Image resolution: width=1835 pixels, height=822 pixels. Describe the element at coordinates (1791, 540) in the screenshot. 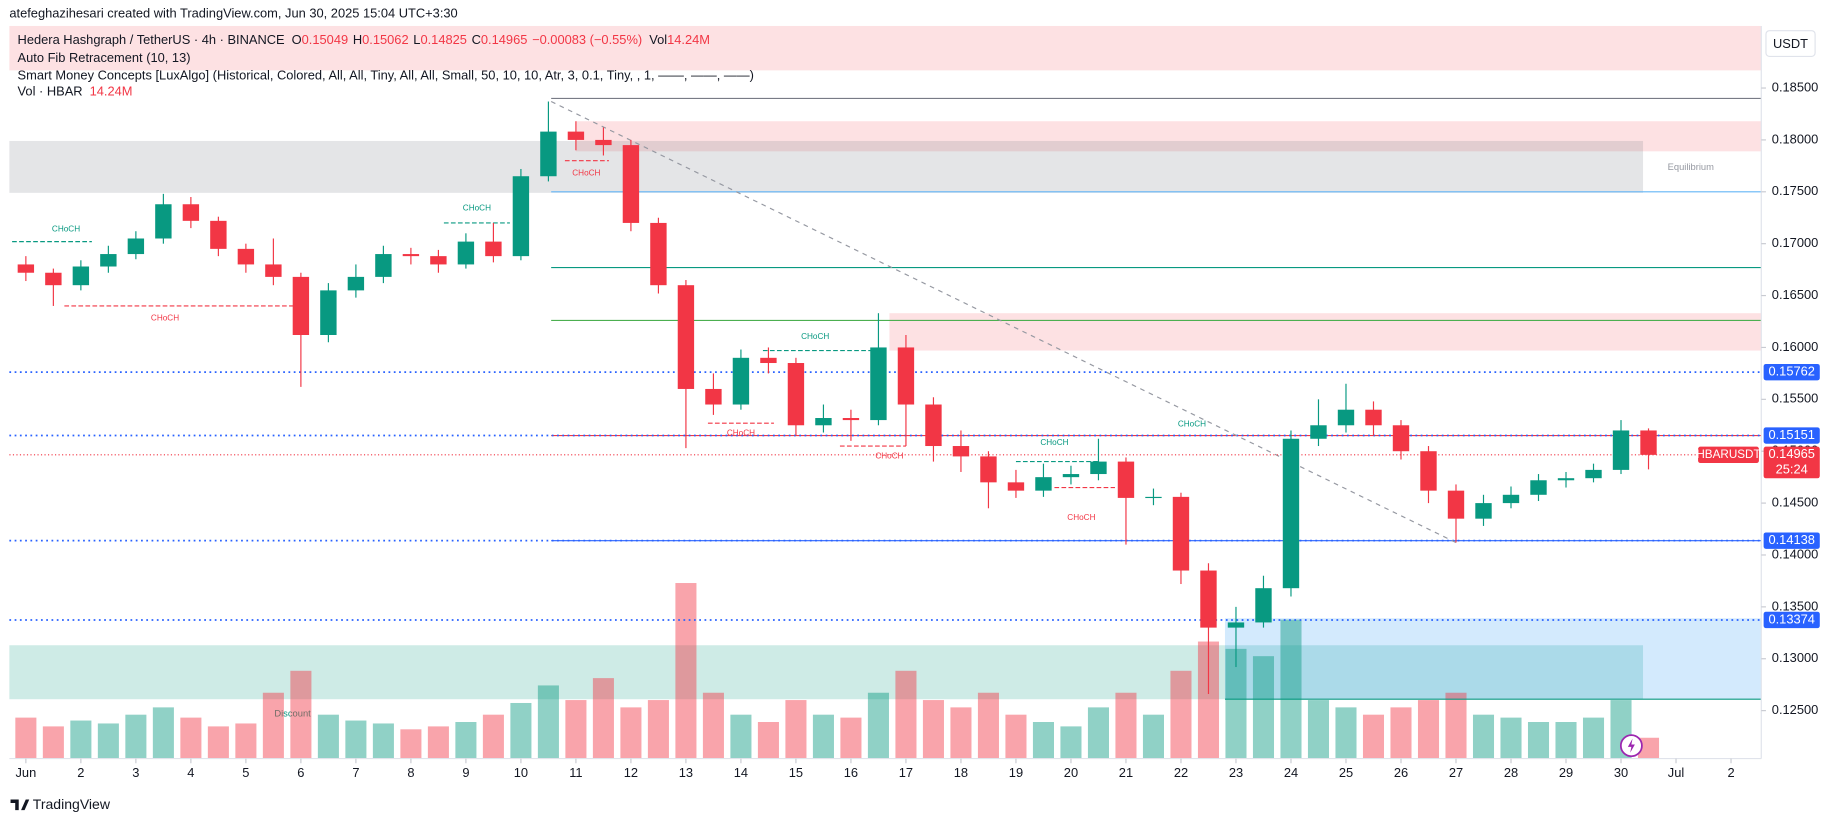

I see `level-label-box` at that location.